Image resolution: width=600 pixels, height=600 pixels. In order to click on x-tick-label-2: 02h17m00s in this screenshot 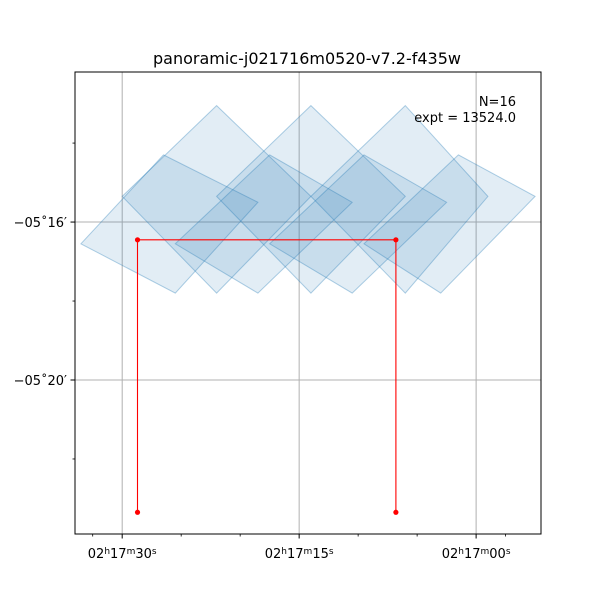, I will do `click(476, 554)`.